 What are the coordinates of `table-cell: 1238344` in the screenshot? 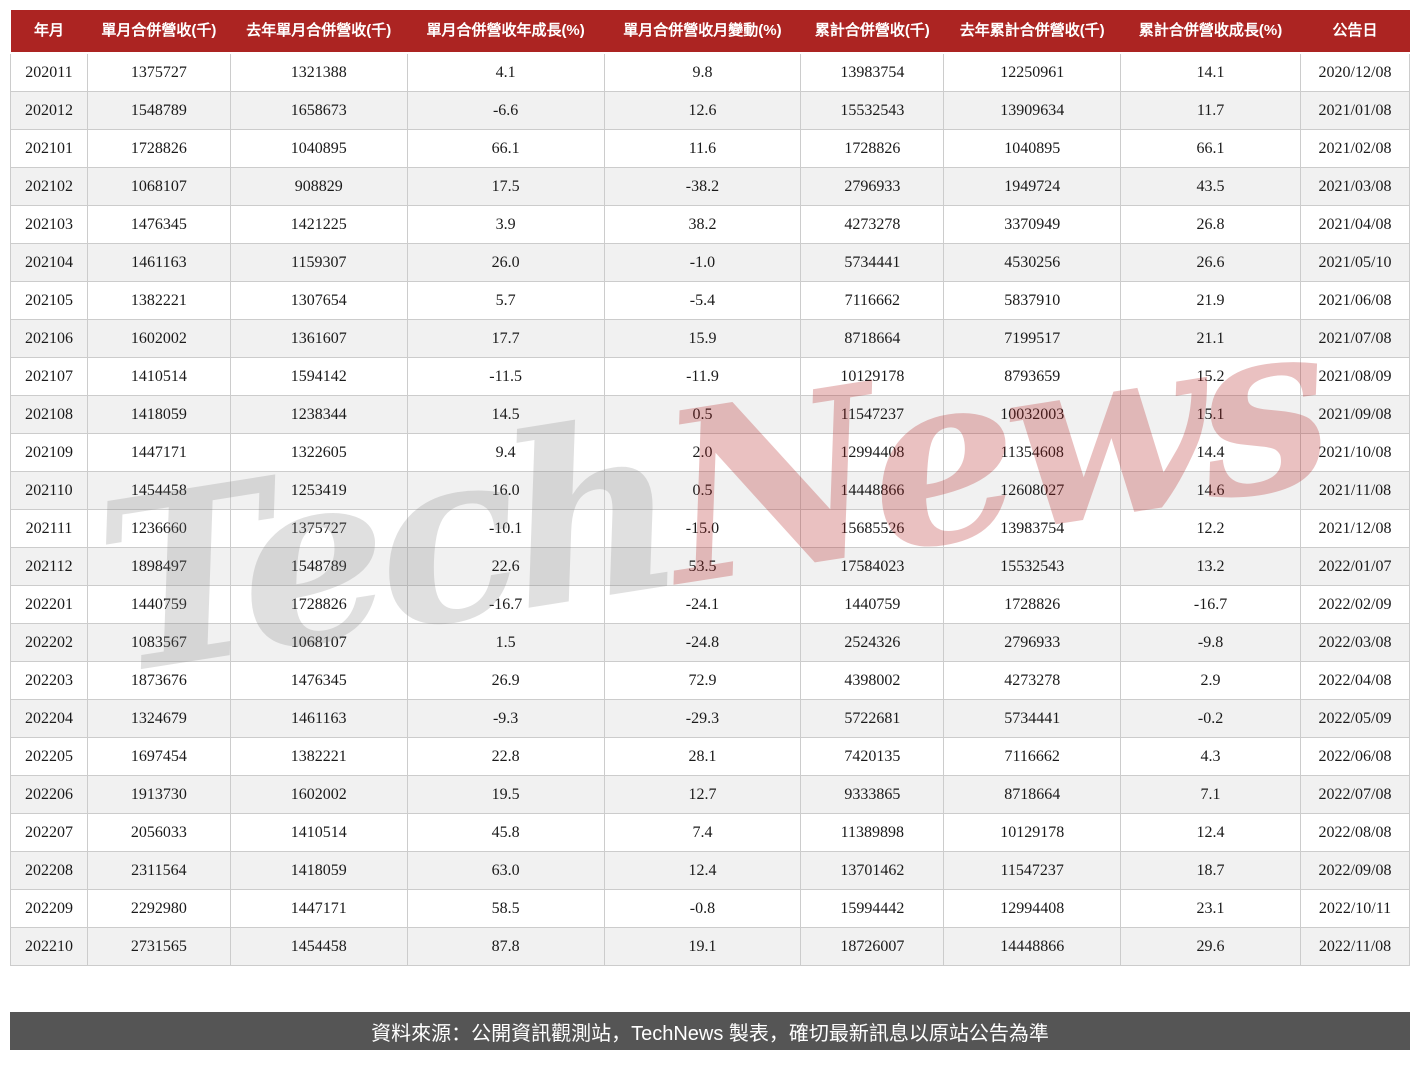 It's located at (318, 414).